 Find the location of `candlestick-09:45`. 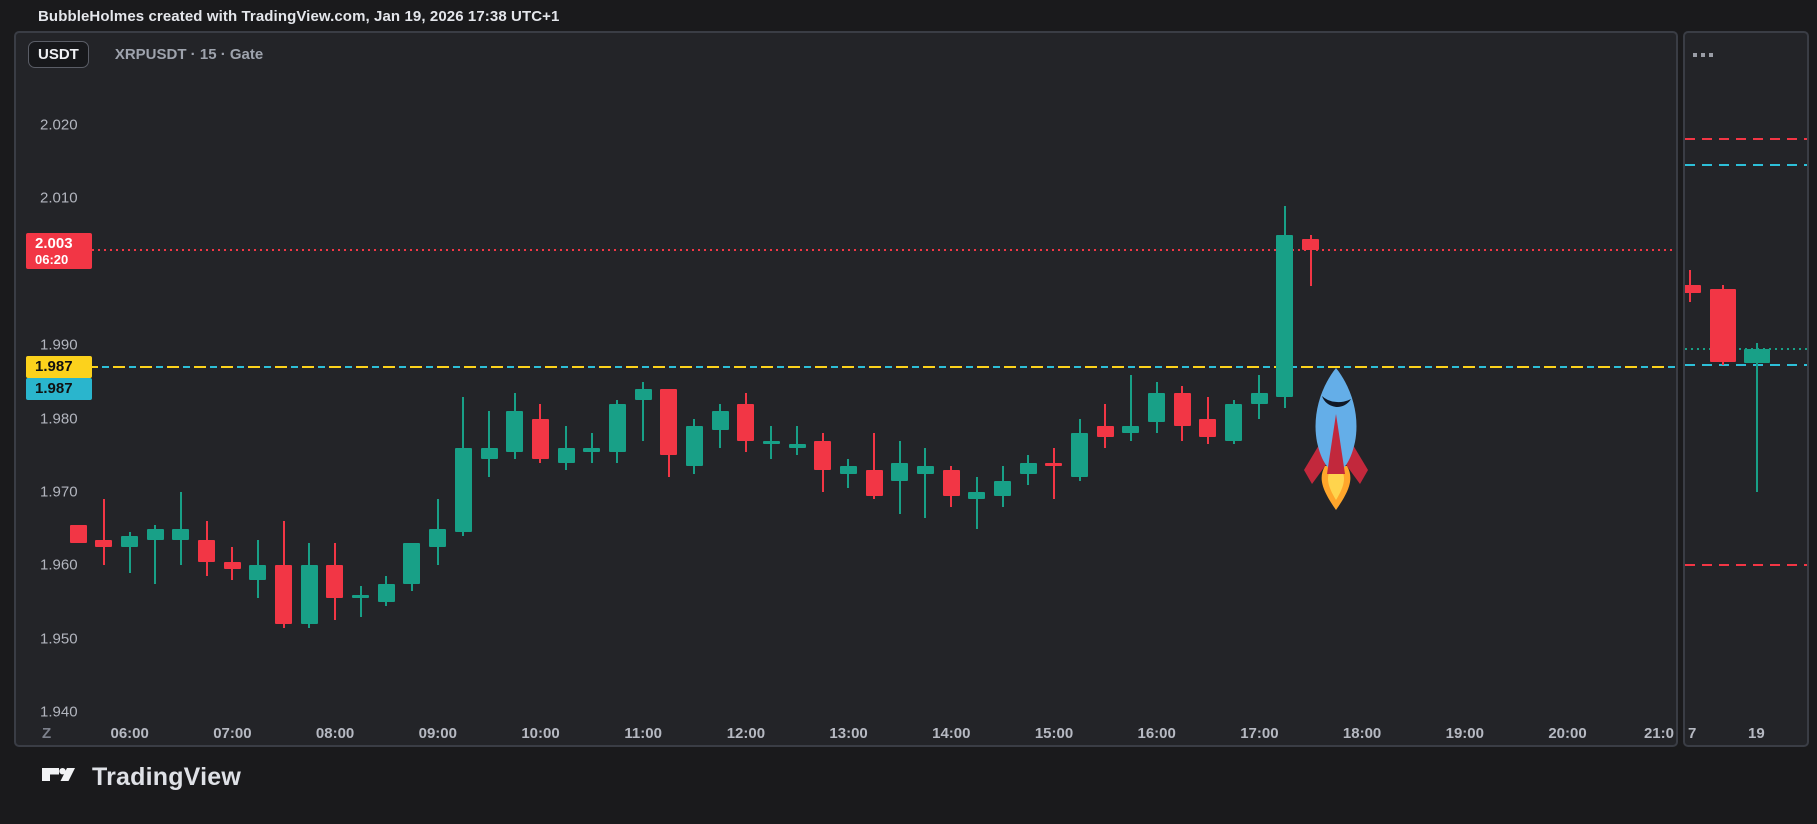

candlestick-09:45 is located at coordinates (515, 431).